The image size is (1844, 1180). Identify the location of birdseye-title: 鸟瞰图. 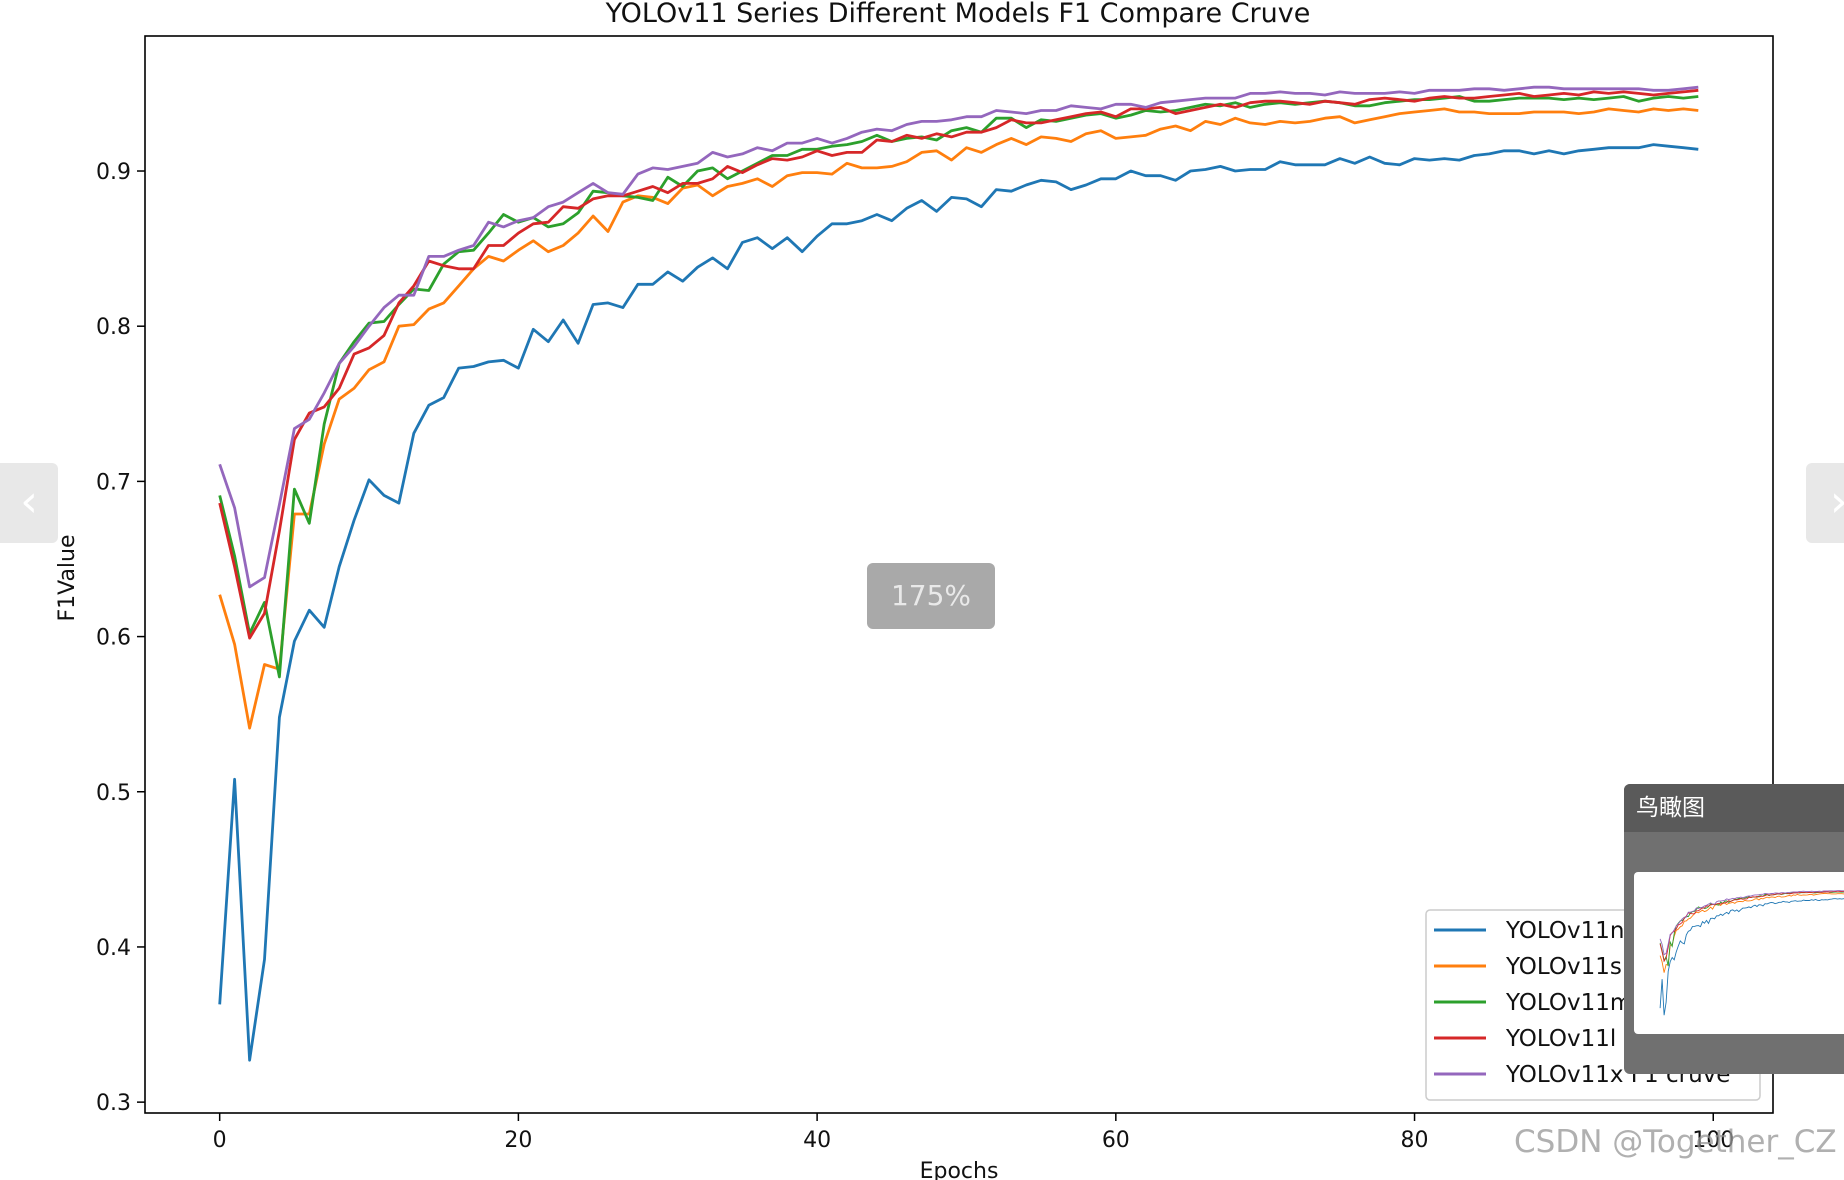
(1734, 808).